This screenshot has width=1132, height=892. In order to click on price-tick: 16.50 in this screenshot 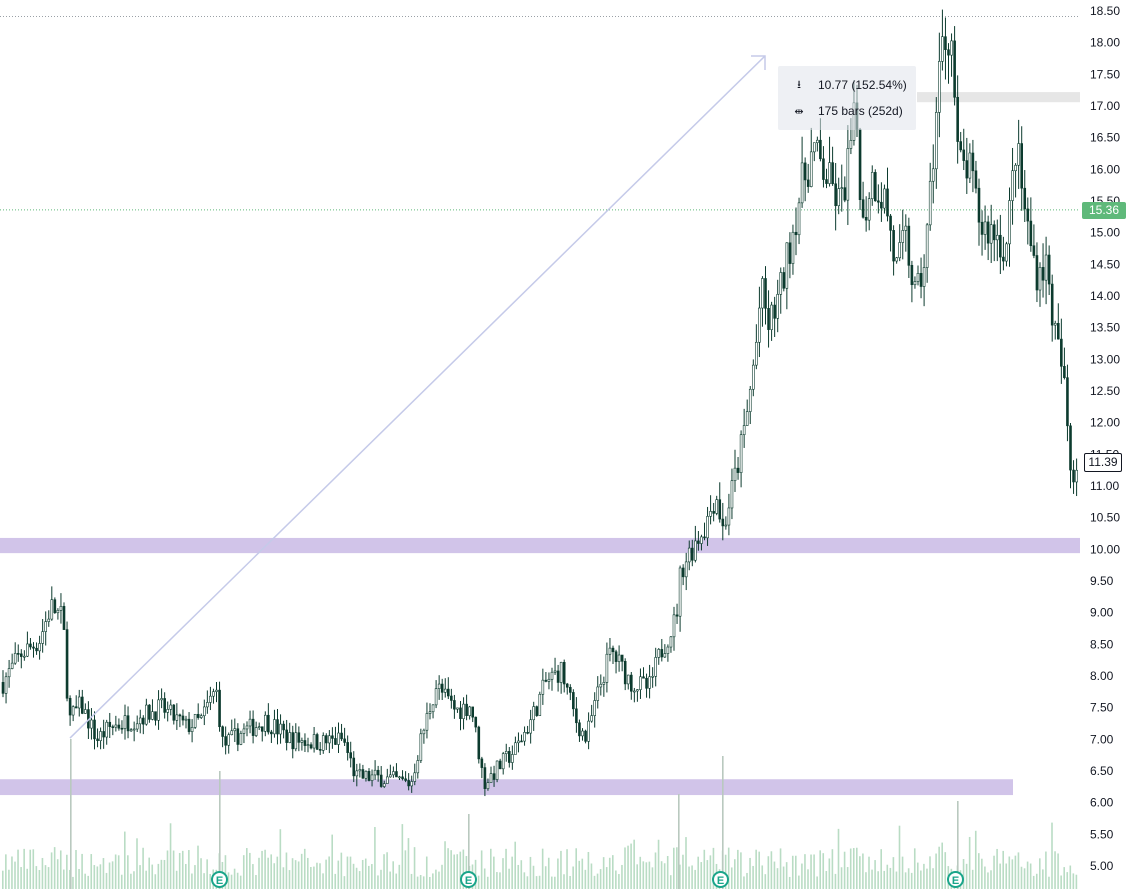, I will do `click(1105, 138)`.